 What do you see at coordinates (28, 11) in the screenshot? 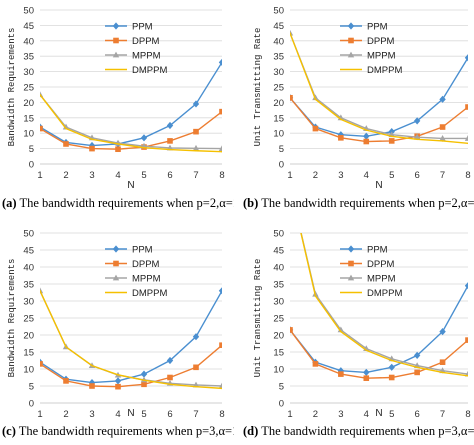
I see `y-tick-label-10: 50` at bounding box center [28, 11].